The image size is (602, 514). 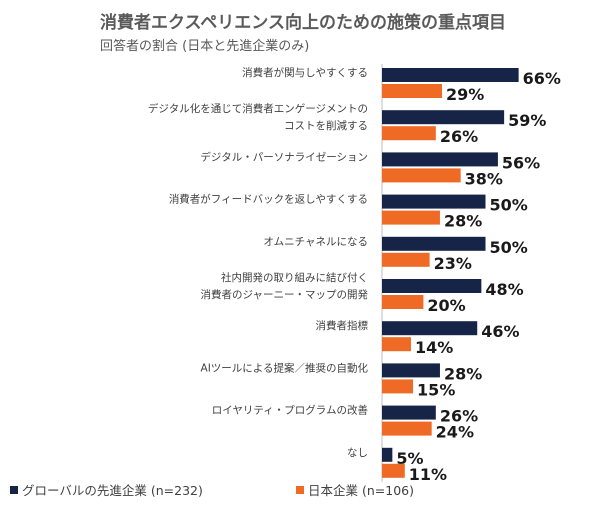 I want to click on category-label: 消費者がフィードバックを返しやすくする, so click(x=268, y=199).